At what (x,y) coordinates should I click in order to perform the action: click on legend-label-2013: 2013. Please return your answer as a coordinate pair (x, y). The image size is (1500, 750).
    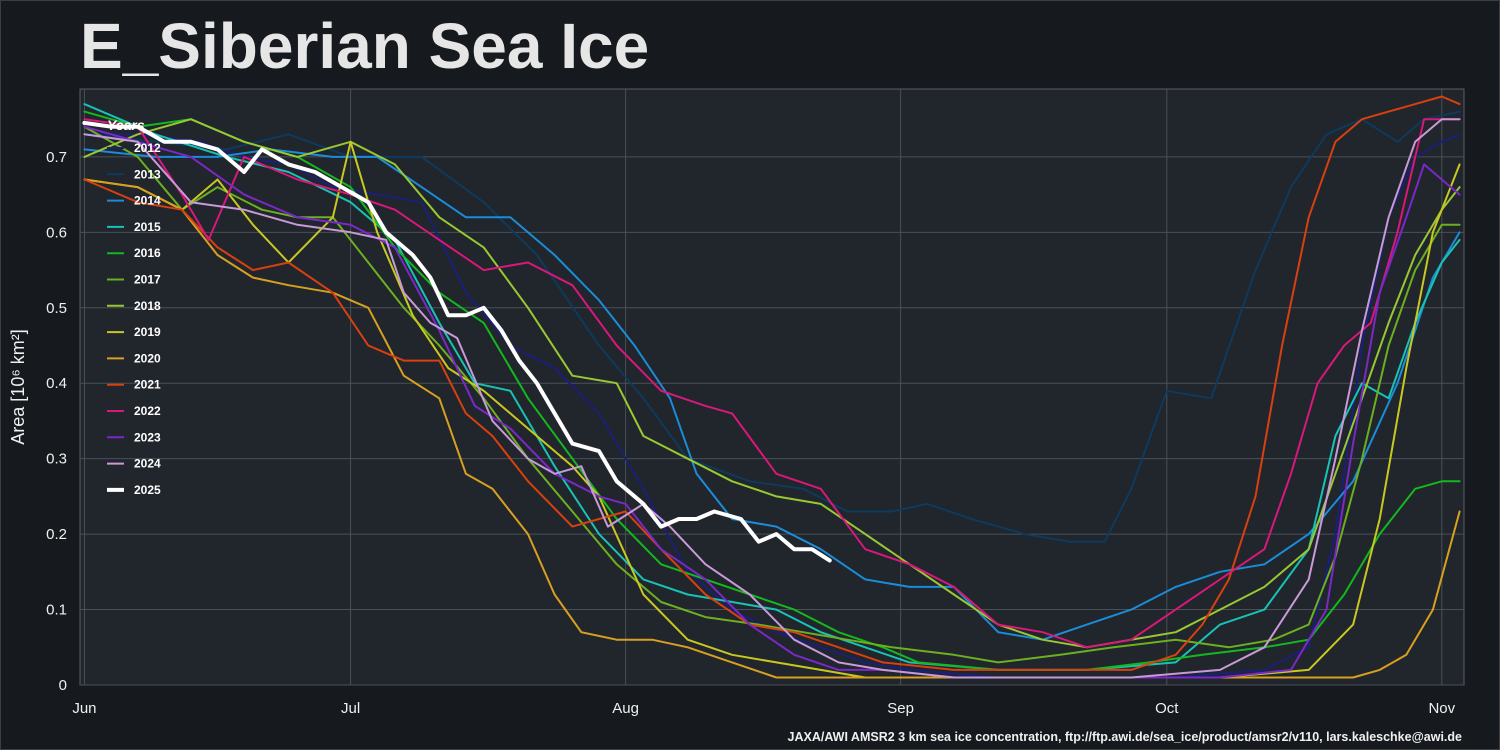
    Looking at the image, I should click on (147, 174).